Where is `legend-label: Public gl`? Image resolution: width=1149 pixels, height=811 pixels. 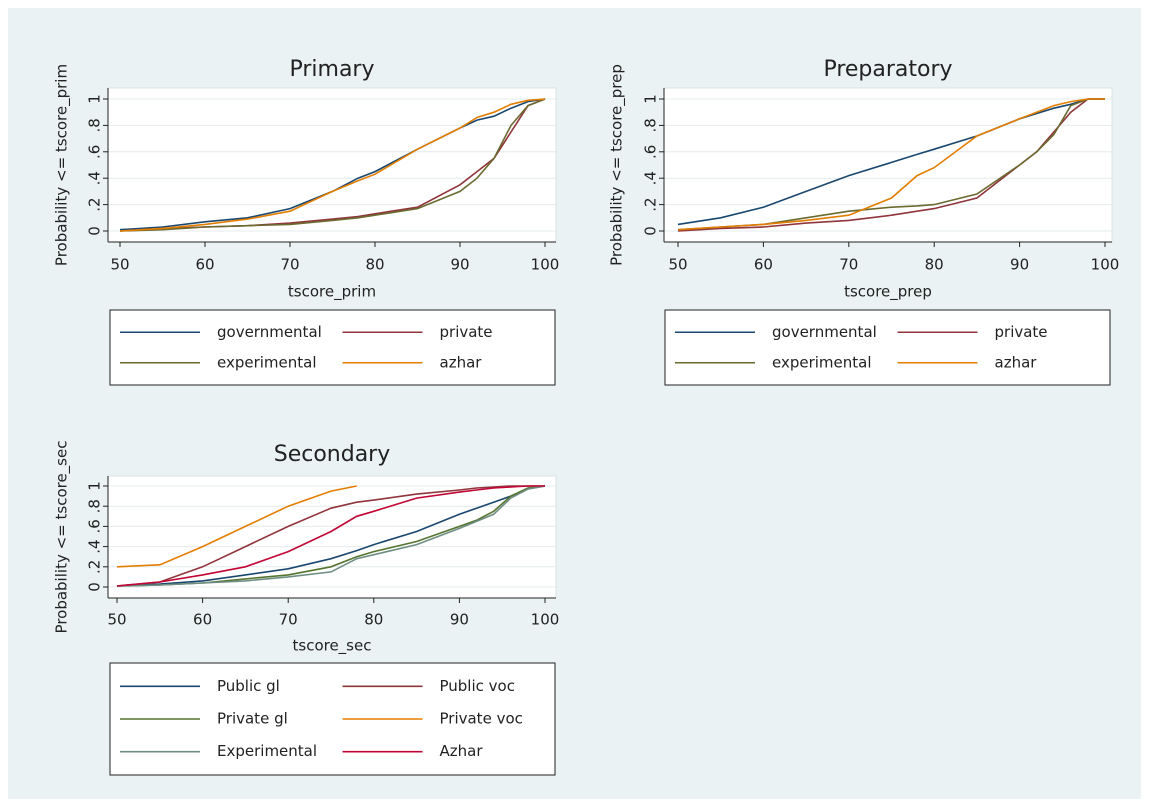
legend-label: Public gl is located at coordinates (248, 686).